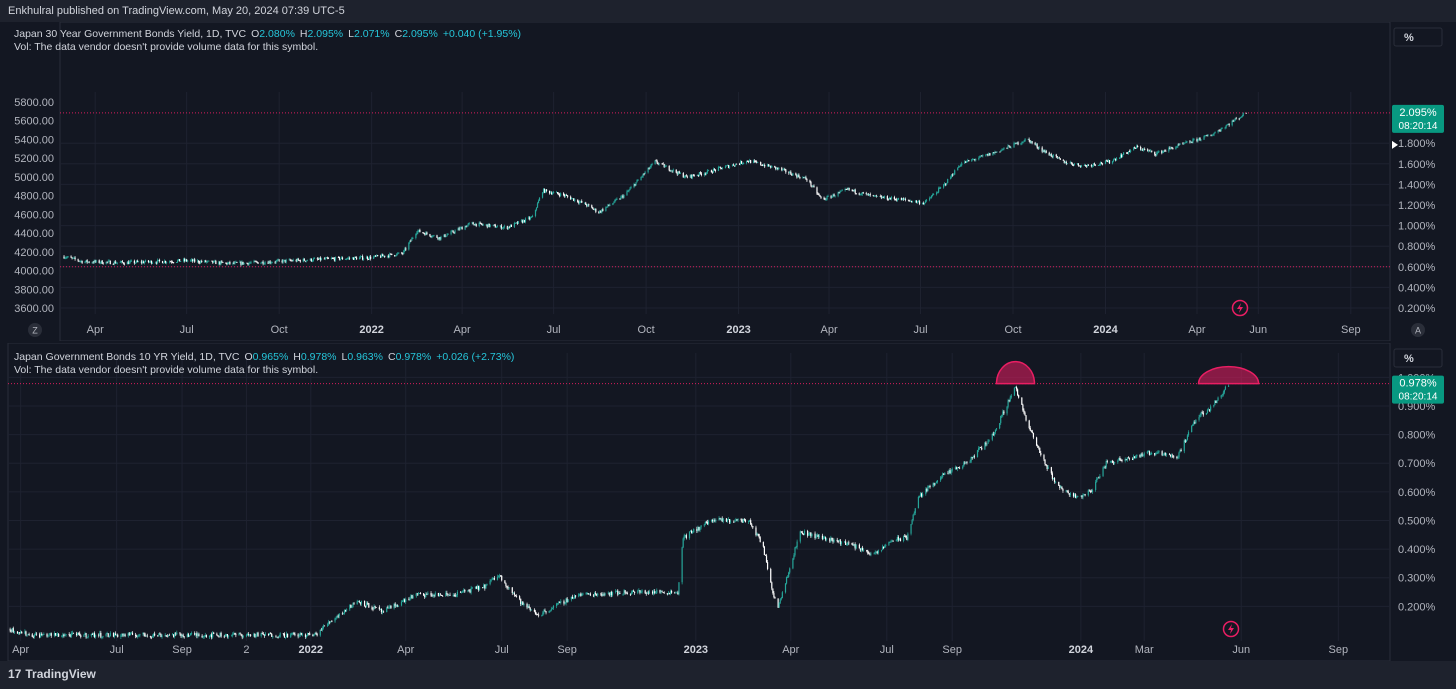 The width and height of the screenshot is (1456, 689). What do you see at coordinates (35, 330) in the screenshot?
I see `zoom-reset-button` at bounding box center [35, 330].